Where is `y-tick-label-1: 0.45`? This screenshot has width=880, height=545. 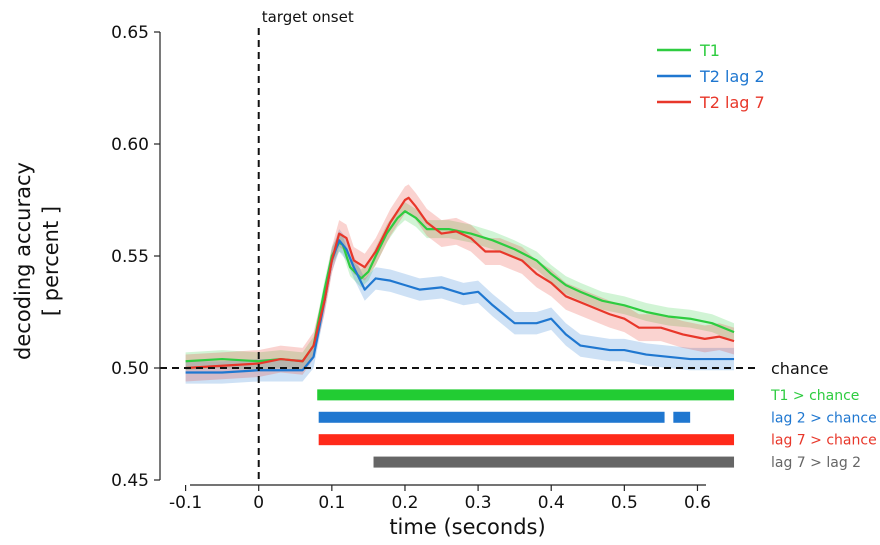 y-tick-label-1: 0.45 is located at coordinates (130, 481).